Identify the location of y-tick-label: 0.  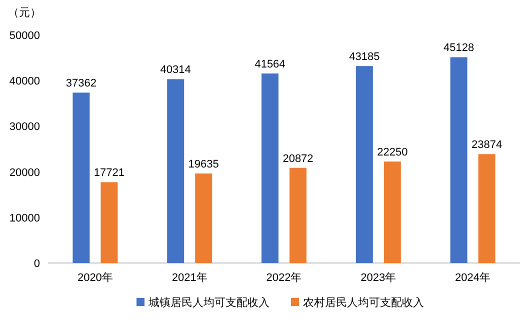
(37, 264).